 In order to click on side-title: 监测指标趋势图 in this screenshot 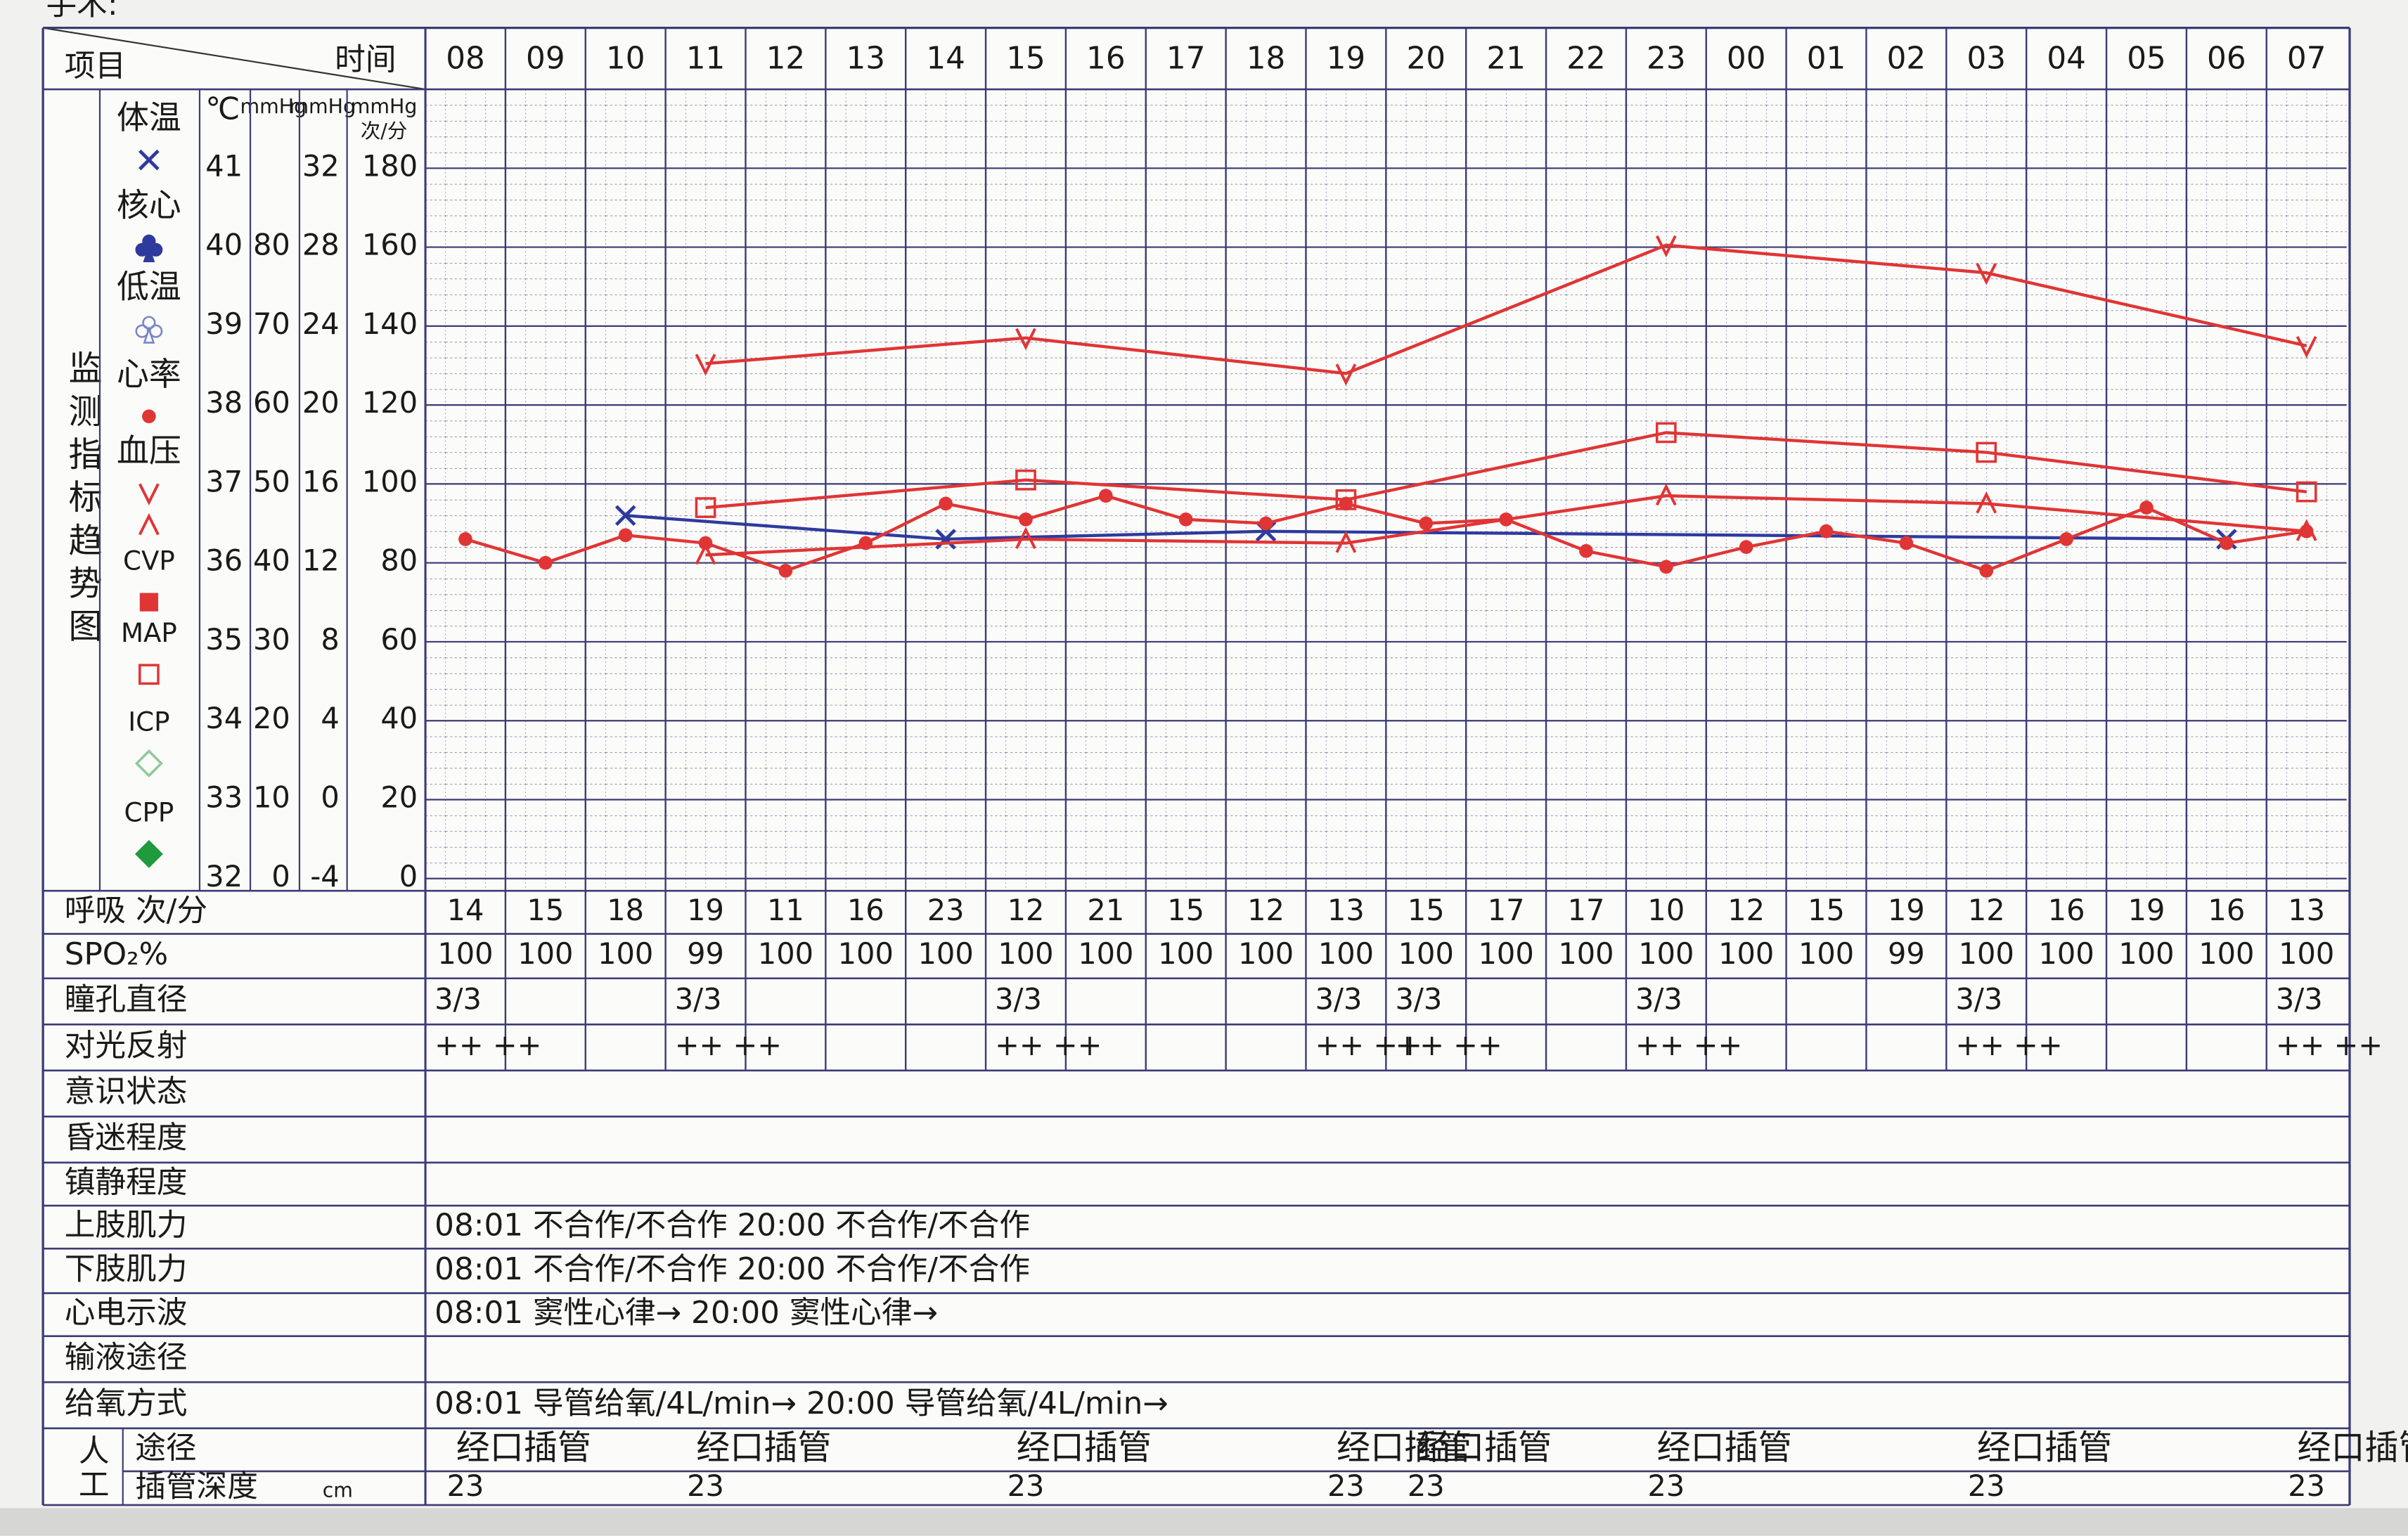, I will do `click(82, 501)`.